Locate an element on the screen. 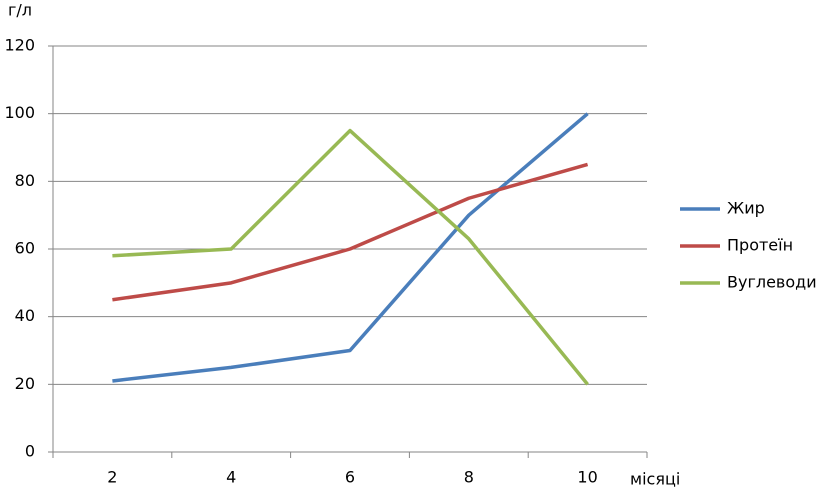  y-axis-label: г/л is located at coordinates (20, 10).